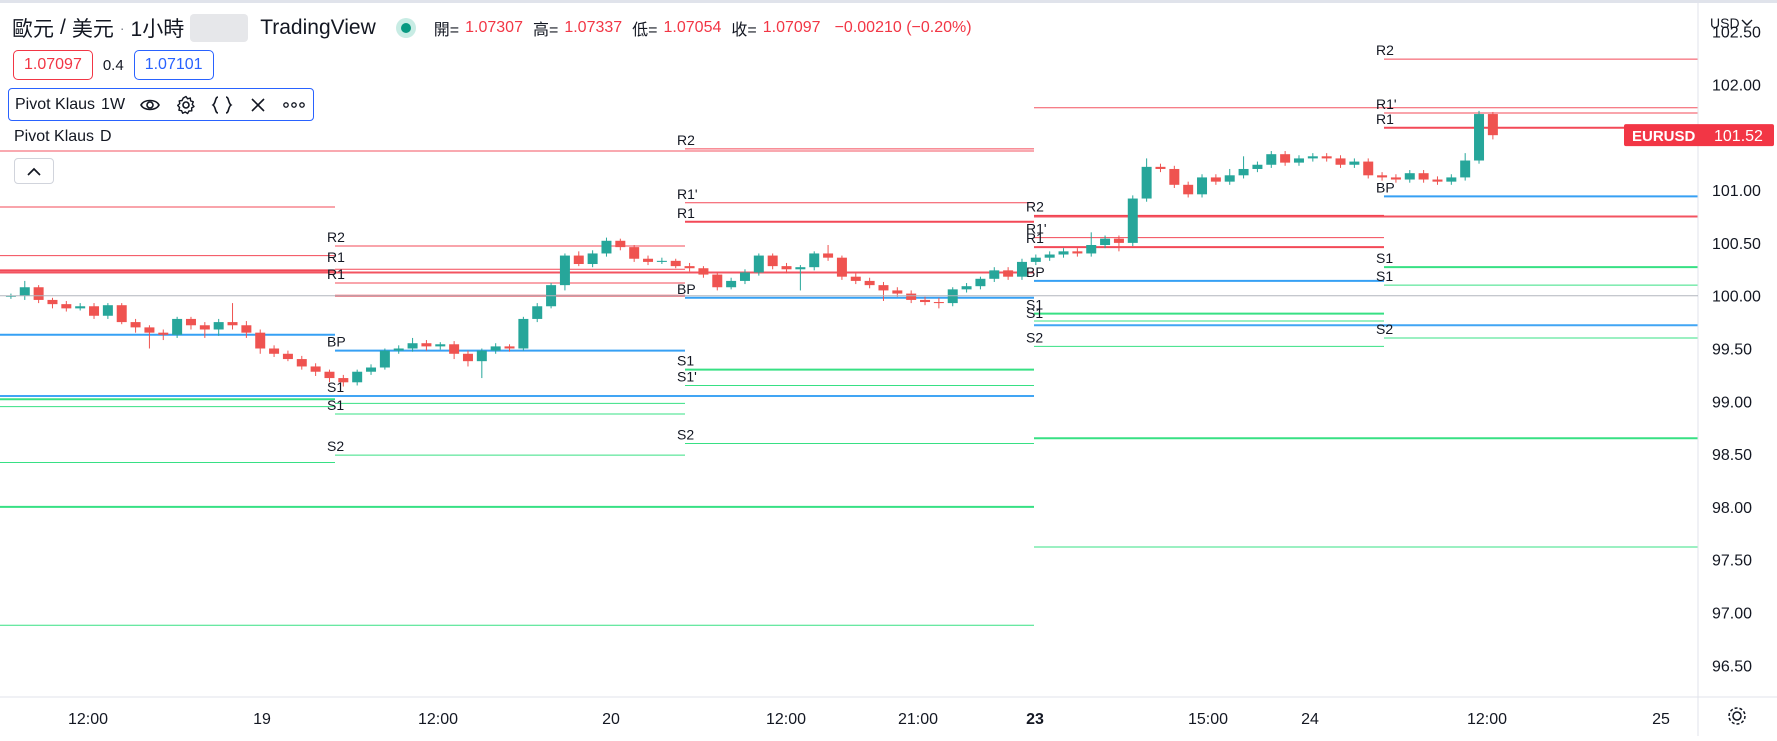 The height and width of the screenshot is (741, 1777). Describe the element at coordinates (918, 719) in the screenshot. I see `time-tick-label: 21:00` at that location.